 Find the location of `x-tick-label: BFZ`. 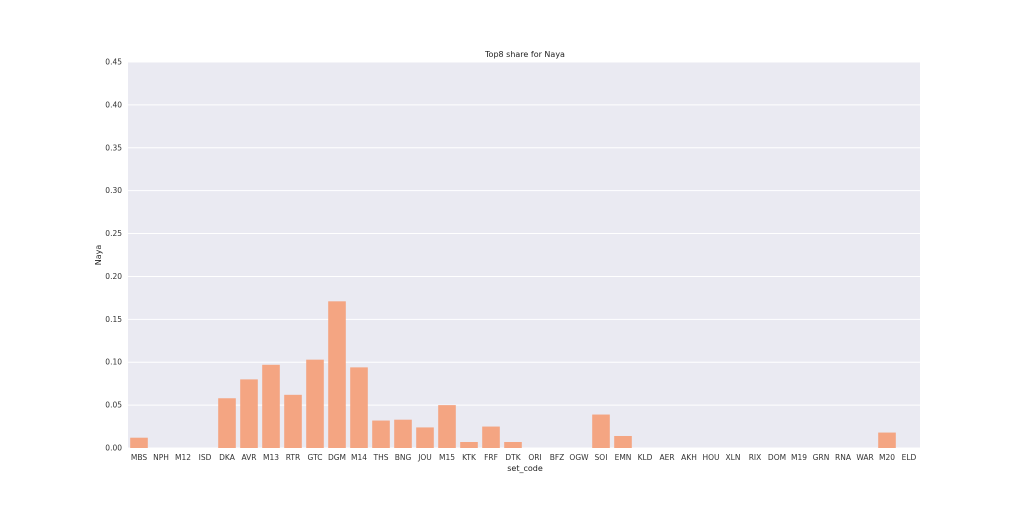

x-tick-label: BFZ is located at coordinates (557, 457).